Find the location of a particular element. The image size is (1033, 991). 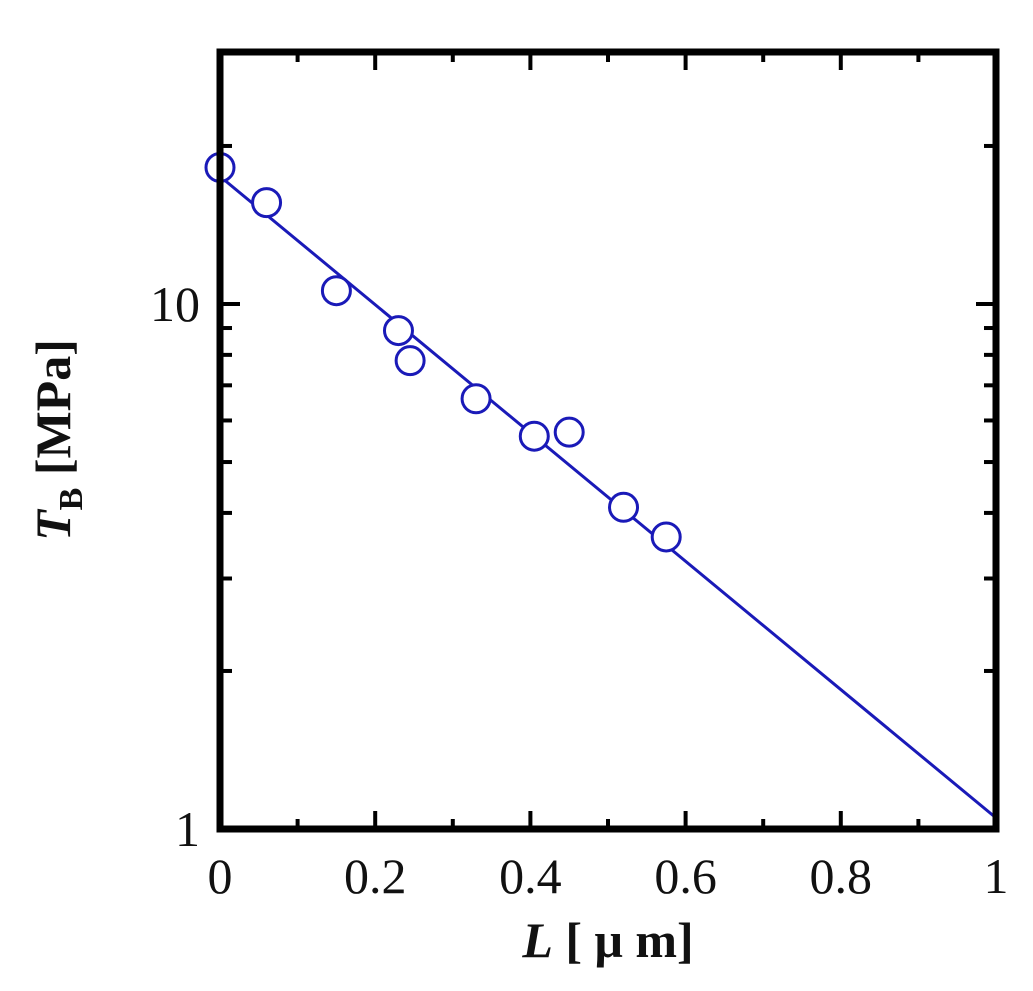

y-axis-unit: [MPa] is located at coordinates (53, 413).